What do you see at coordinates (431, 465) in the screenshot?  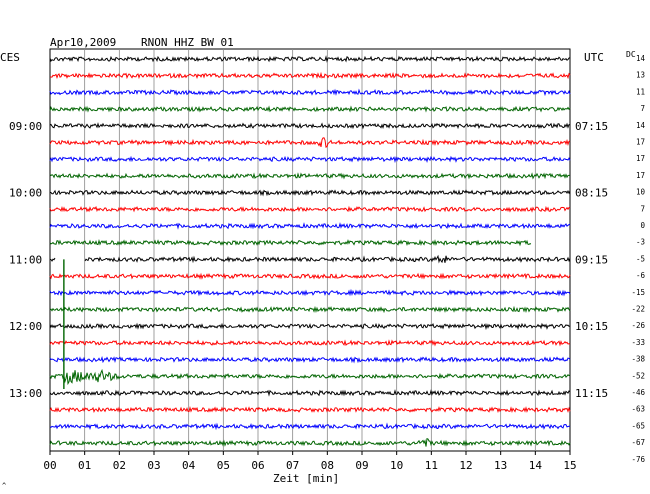 I see `x-tick-label: 11` at bounding box center [431, 465].